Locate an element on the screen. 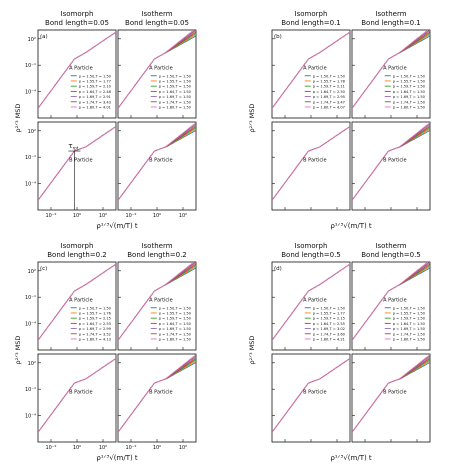 The width and height of the screenshot is (474, 474). panel-letter: (a) is located at coordinates (44, 37).